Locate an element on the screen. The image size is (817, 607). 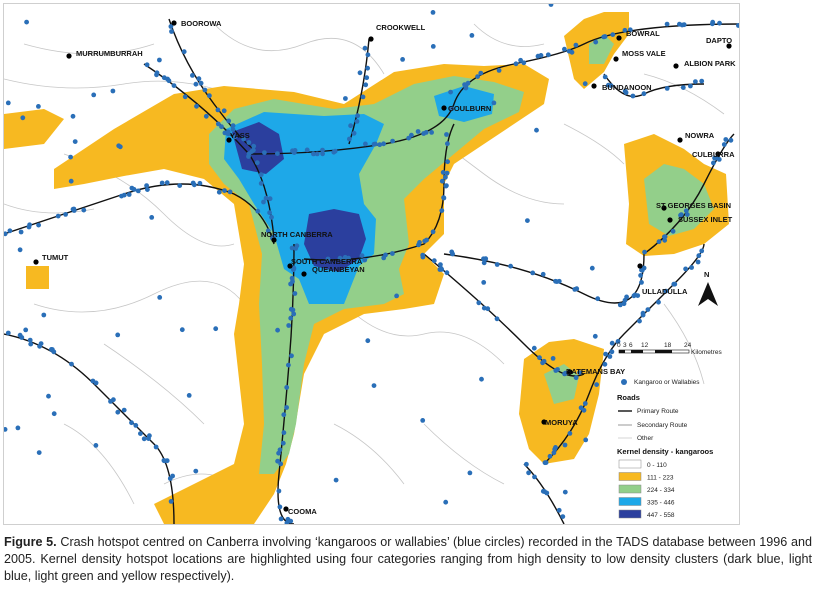
svg-text: Primary Route is located at coordinates (658, 411).